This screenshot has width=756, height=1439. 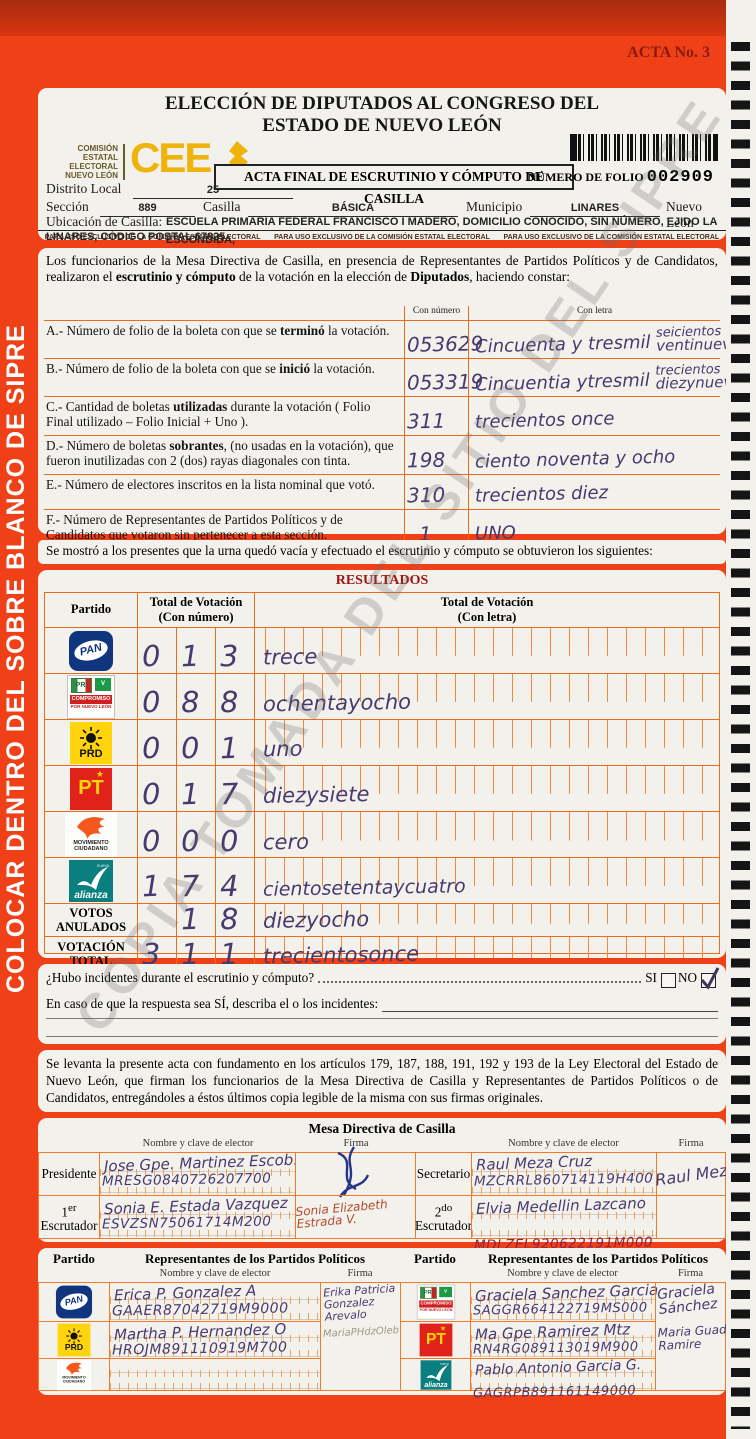 I want to click on seccion-field: 889, so click(x=147, y=207).